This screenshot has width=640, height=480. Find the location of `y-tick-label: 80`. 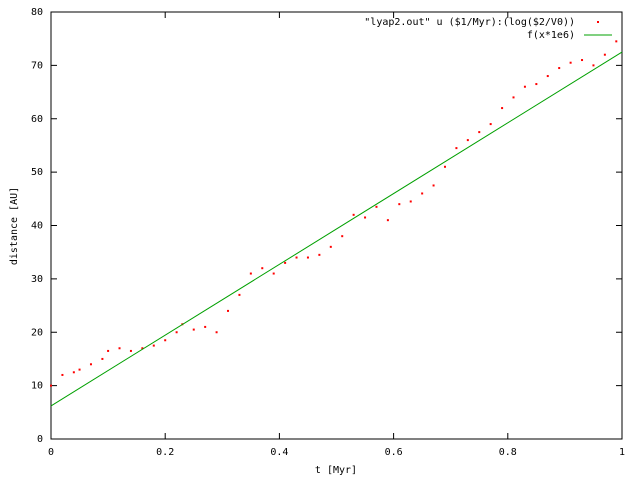

y-tick-label: 80 is located at coordinates (37, 12).